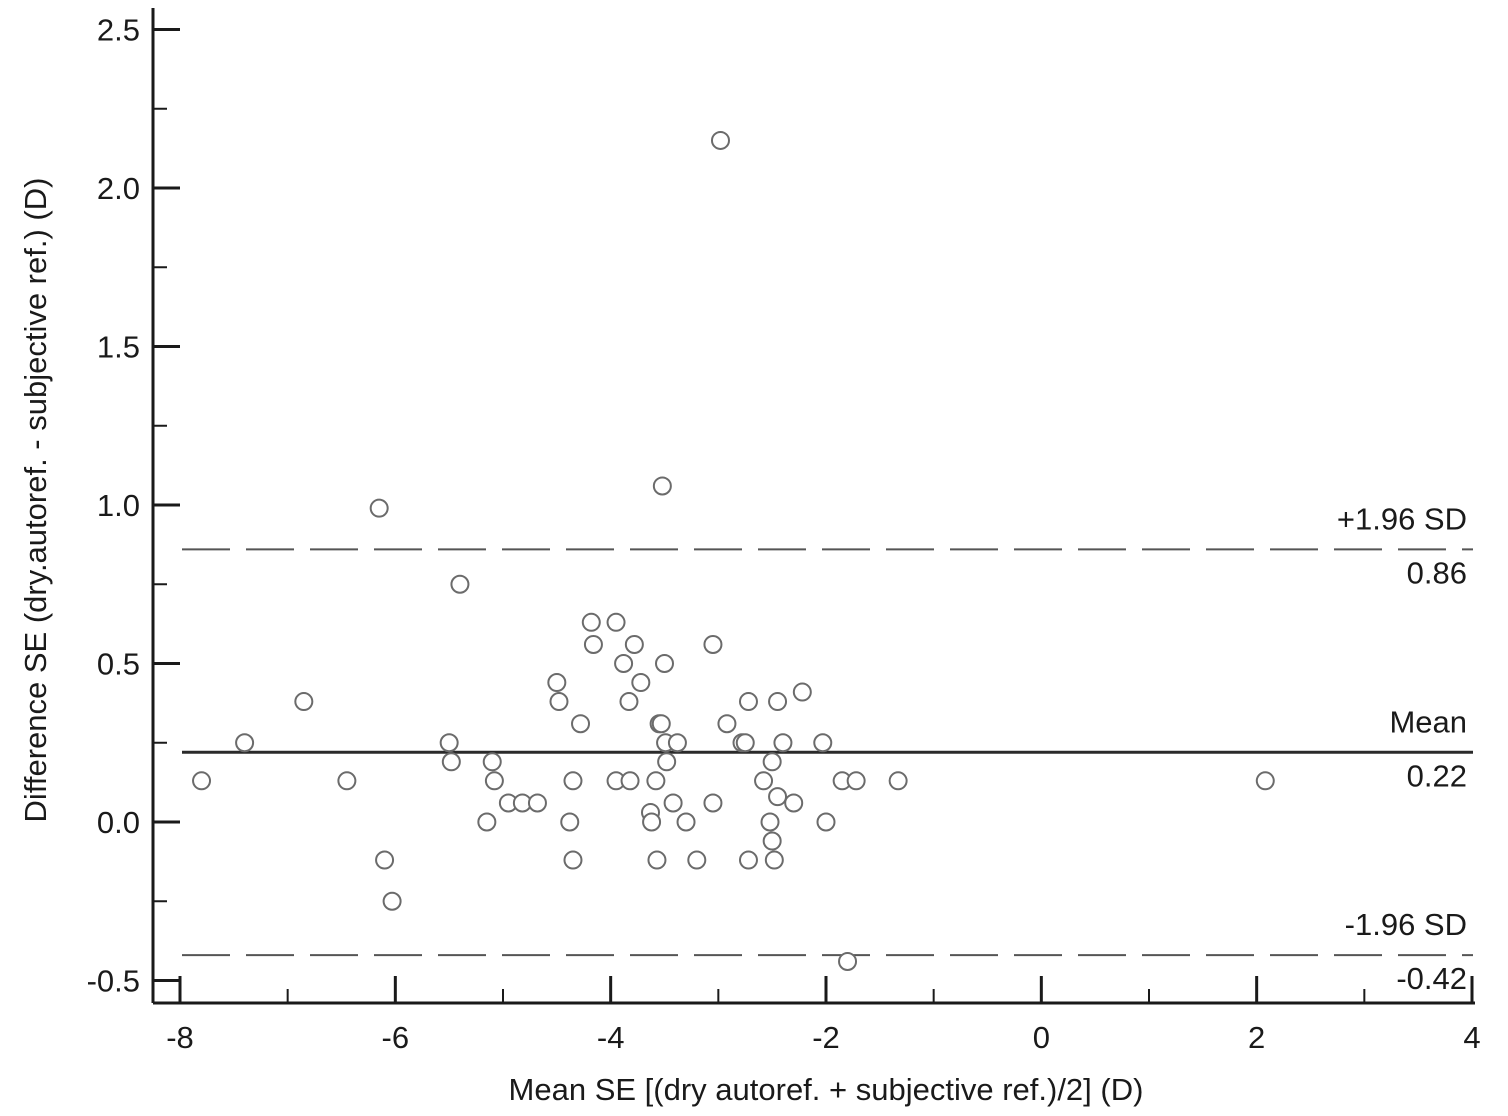 The image size is (1508, 1116). I want to click on y-tick-label: 2.0, so click(118, 188).